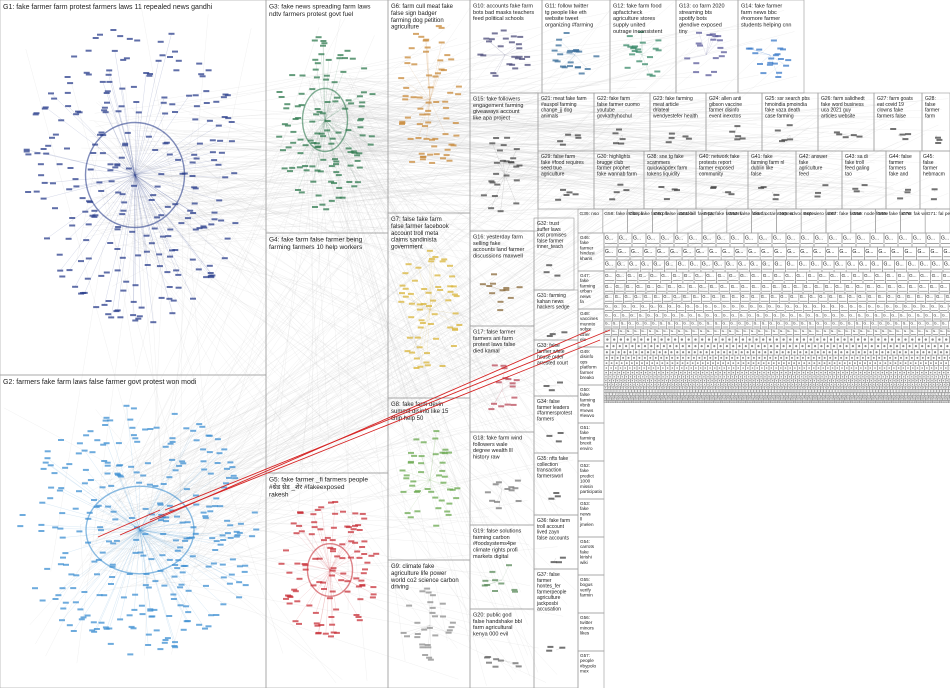 The image size is (950, 688). Describe the element at coordinates (586, 524) in the screenshot. I see `small-group-label-line: jmelen` at that location.